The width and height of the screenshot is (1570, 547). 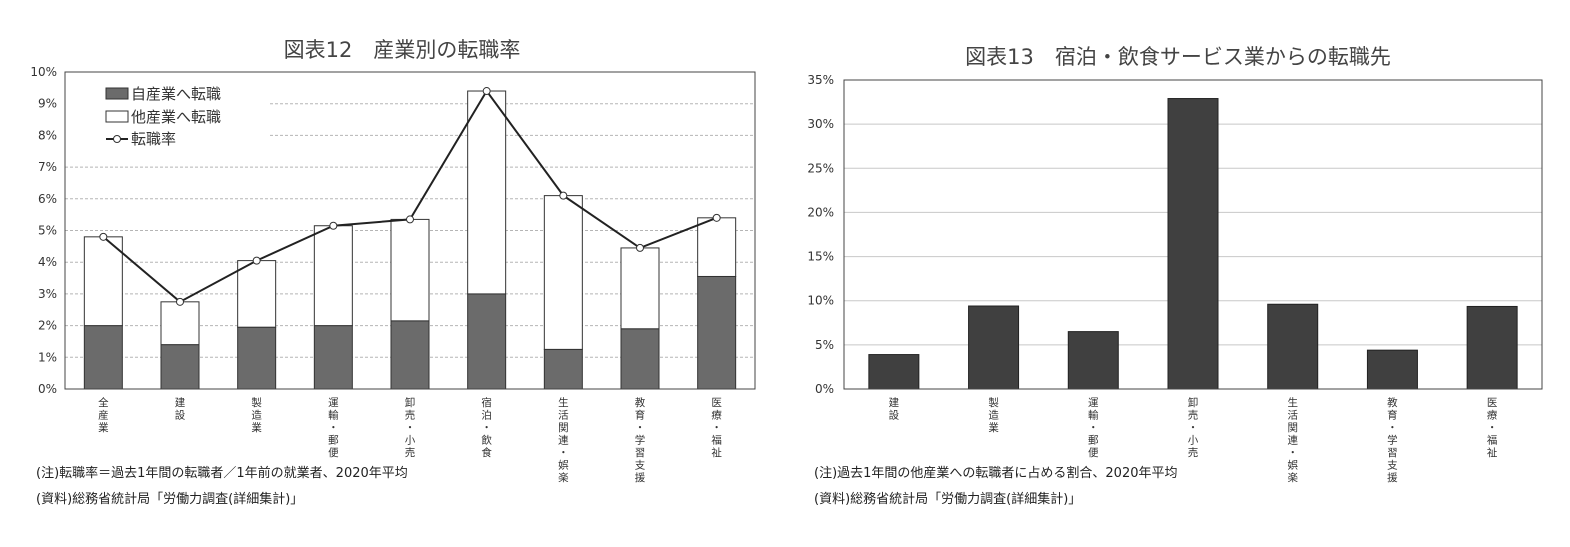 What do you see at coordinates (487, 192) in the screenshot?
I see `chart-12-bar-other-industry` at bounding box center [487, 192].